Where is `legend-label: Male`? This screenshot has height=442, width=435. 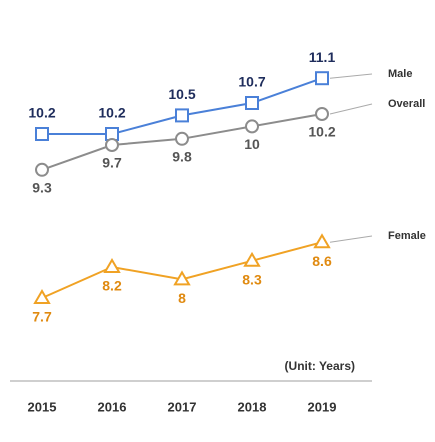 legend-label: Male is located at coordinates (400, 74).